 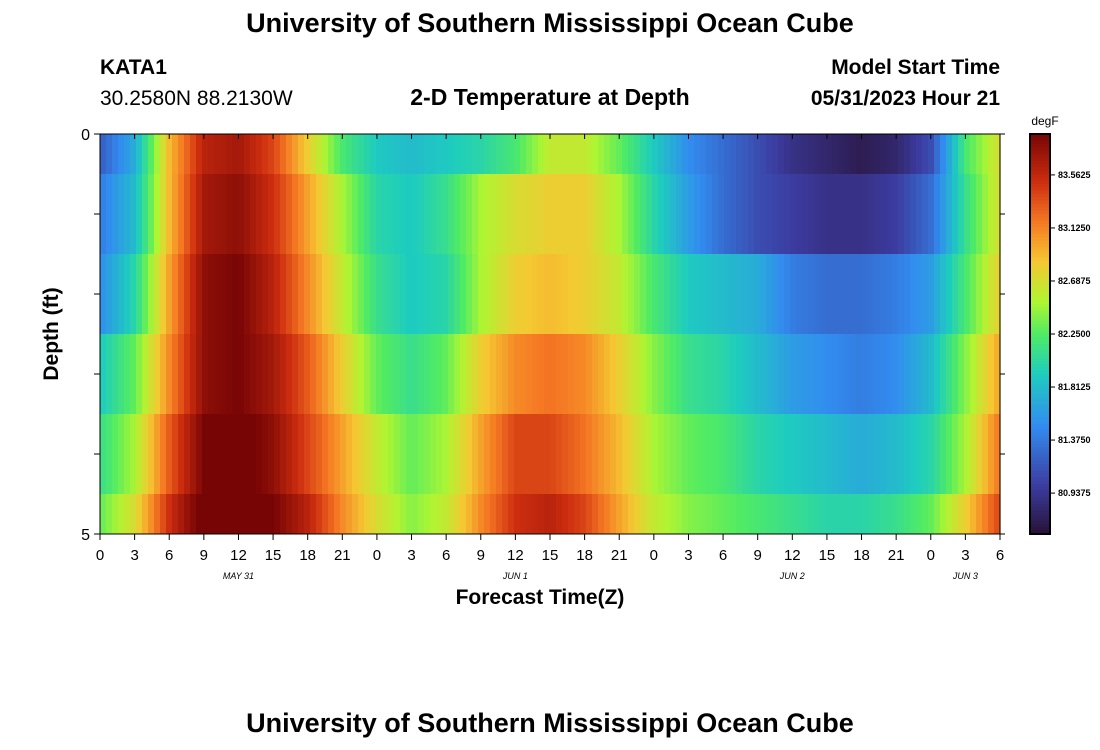 What do you see at coordinates (238, 555) in the screenshot?
I see `x-tick-label: 12` at bounding box center [238, 555].